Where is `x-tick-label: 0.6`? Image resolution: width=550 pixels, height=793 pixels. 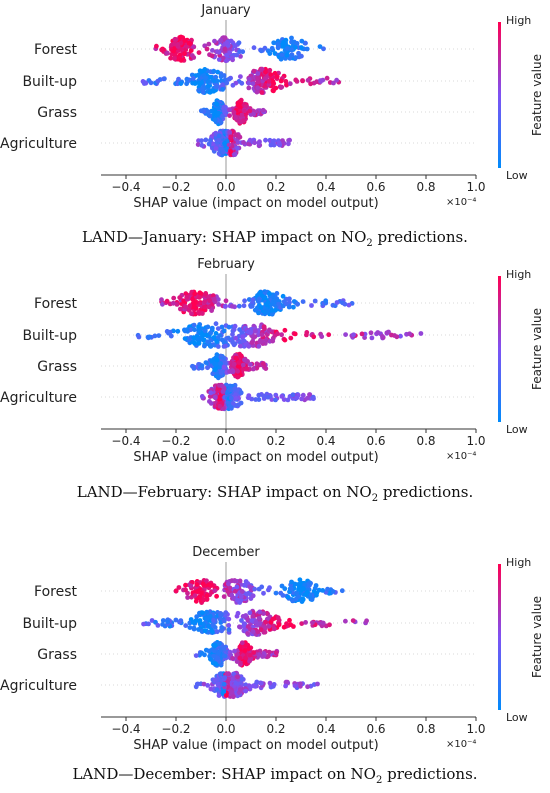 x-tick-label: 0.6 is located at coordinates (375, 441).